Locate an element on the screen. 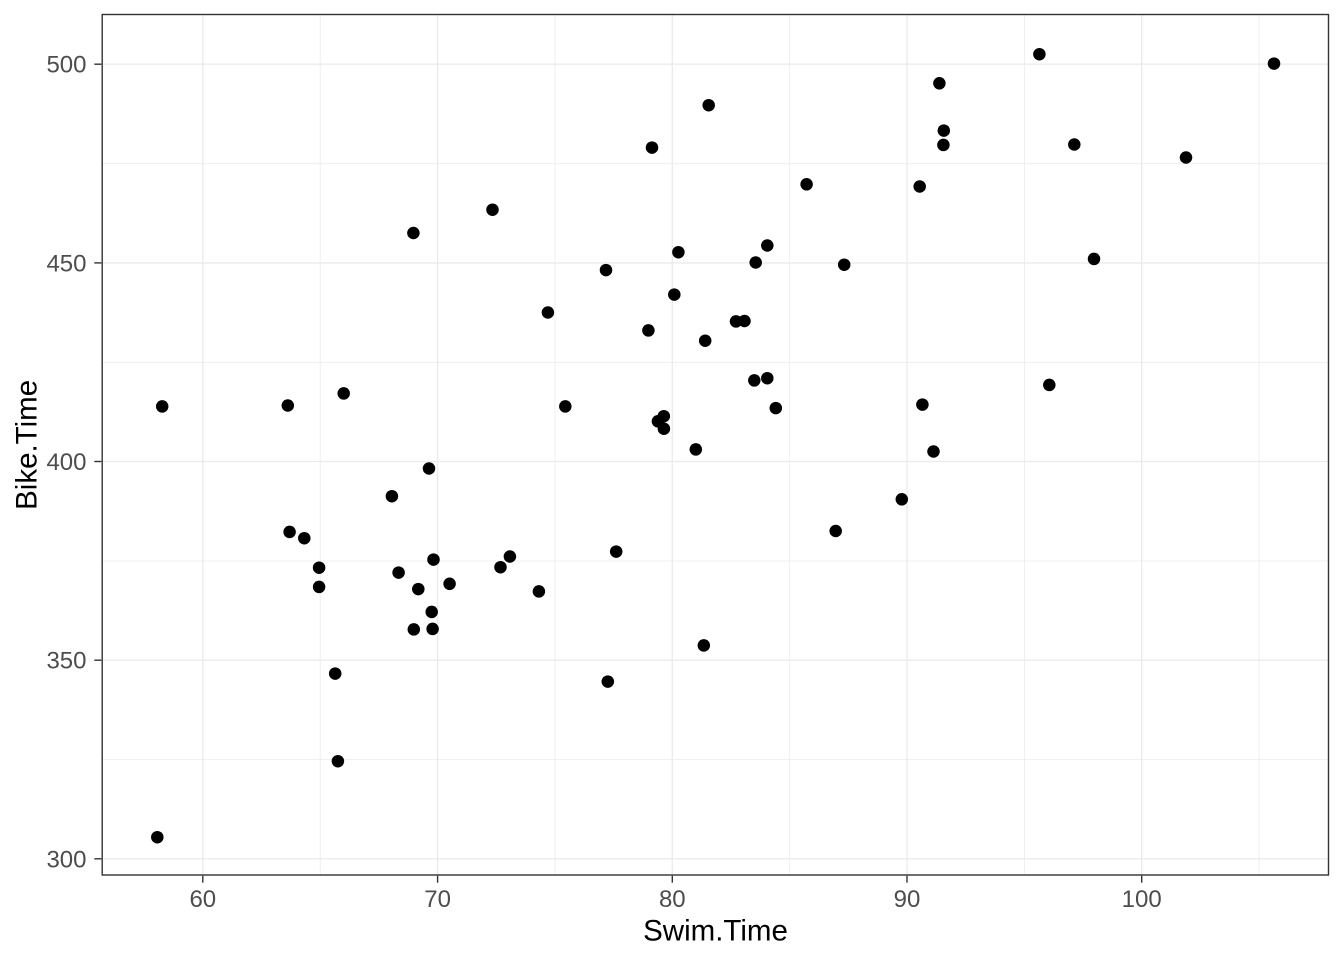  svg-text: 70 is located at coordinates (437, 899).